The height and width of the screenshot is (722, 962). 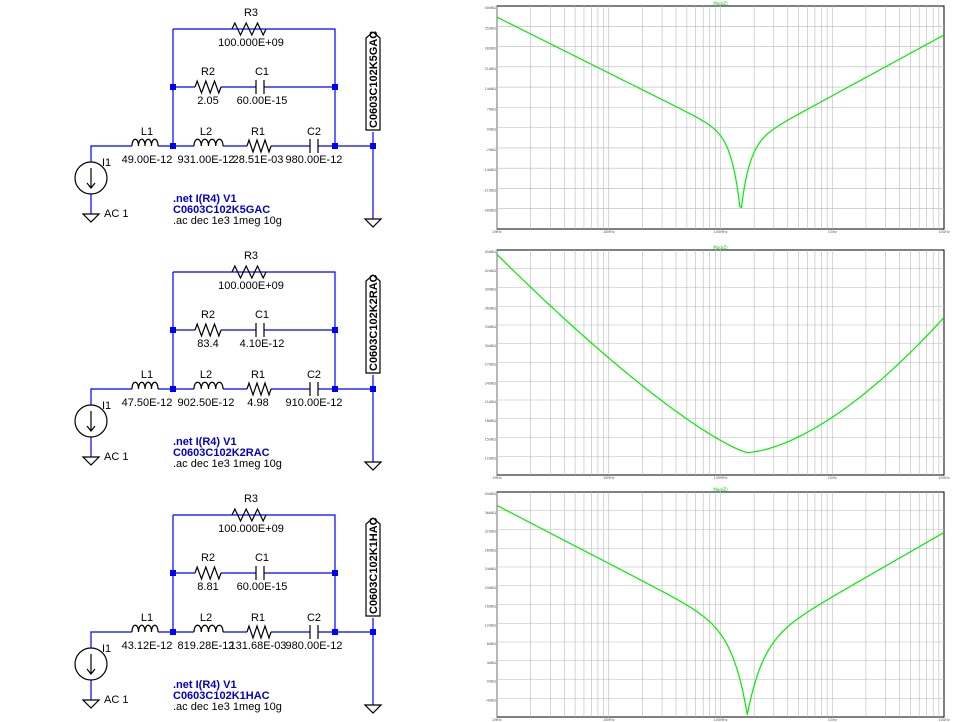 I want to click on y-tick-label: 28dBΩ, so click(x=491, y=550).